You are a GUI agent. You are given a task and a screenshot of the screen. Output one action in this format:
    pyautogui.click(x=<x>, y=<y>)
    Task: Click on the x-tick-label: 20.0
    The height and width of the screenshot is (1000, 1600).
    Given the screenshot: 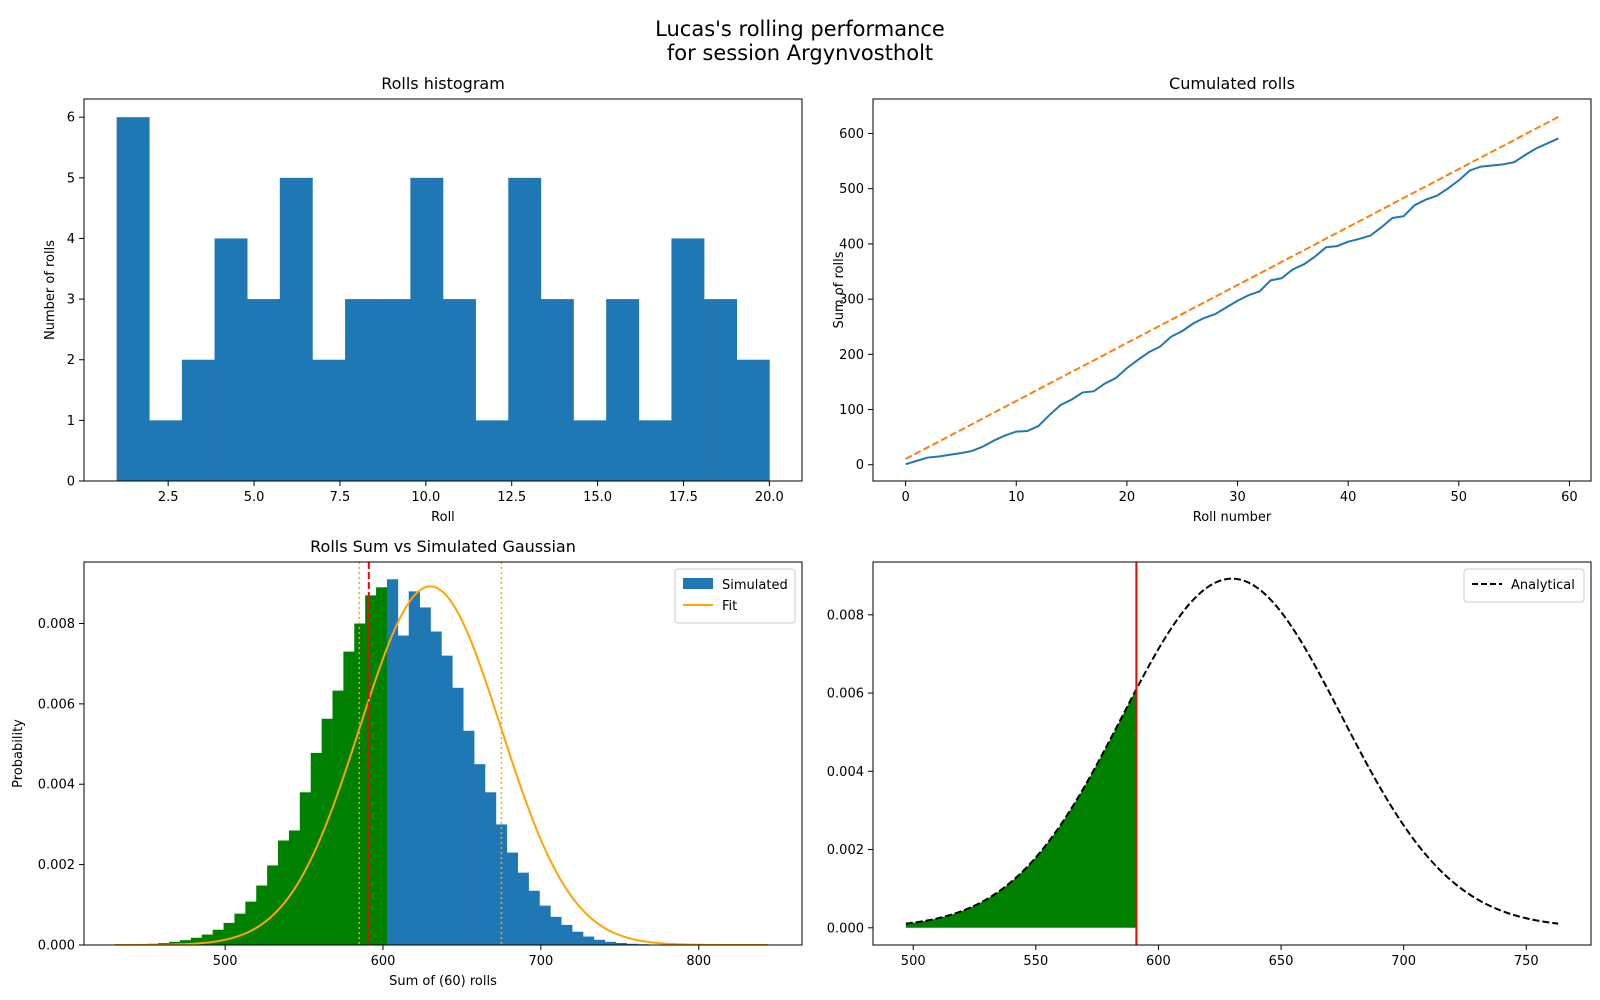 What is the action you would take?
    pyautogui.click(x=769, y=497)
    